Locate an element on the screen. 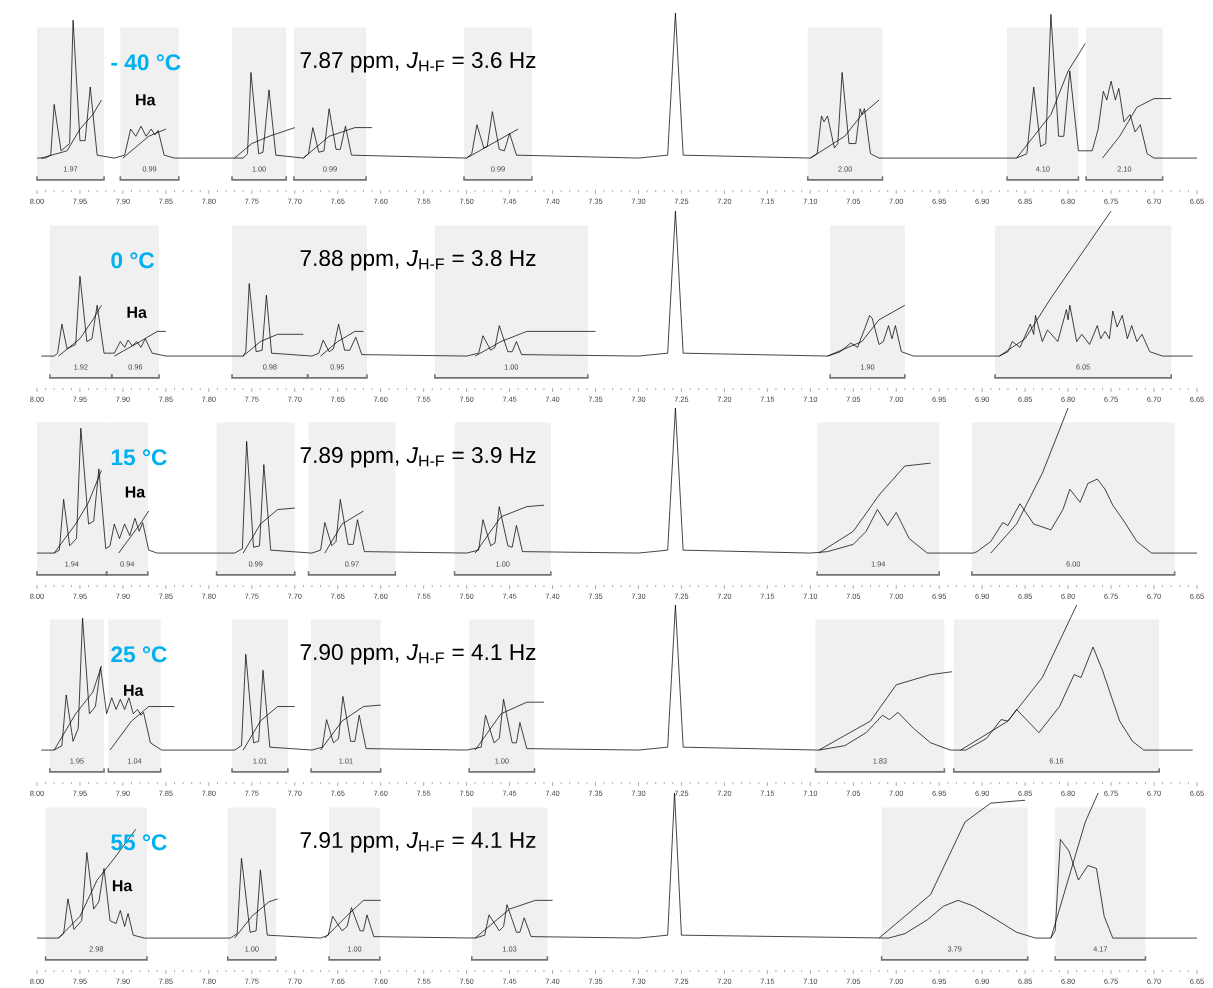  annotation: 7.87 ppm, J$_{H-F}$ = 3.6 Hz is located at coordinates (418, 62).